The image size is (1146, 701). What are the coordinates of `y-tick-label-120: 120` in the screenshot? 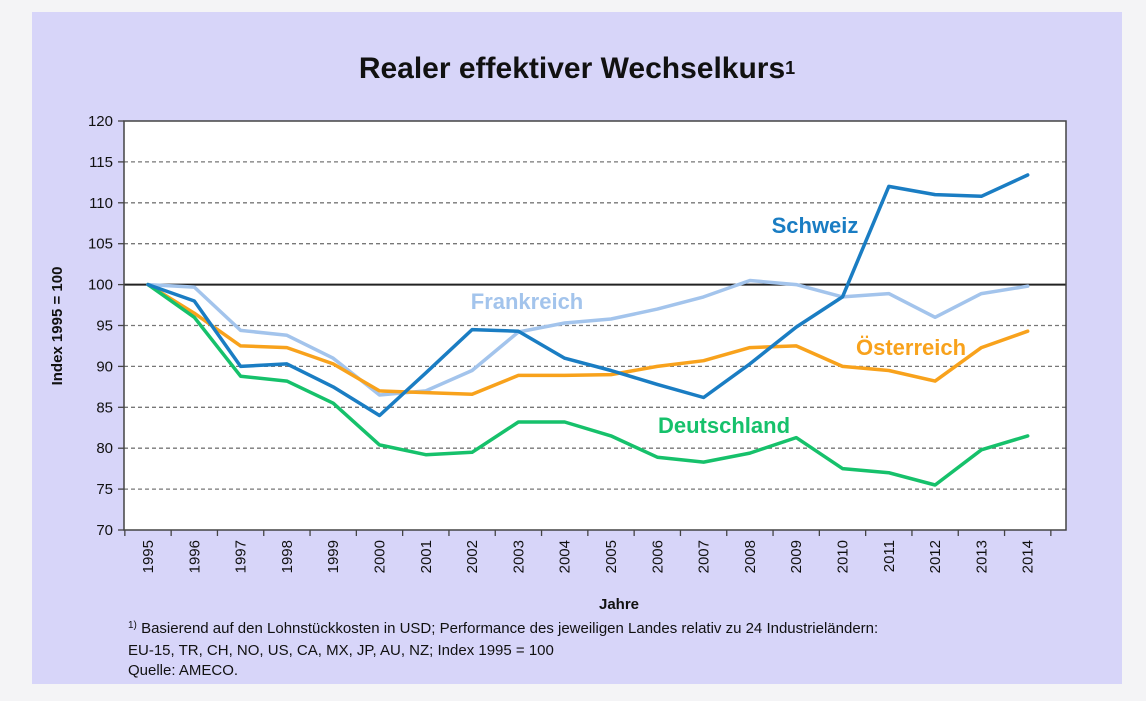 It's located at (100, 121).